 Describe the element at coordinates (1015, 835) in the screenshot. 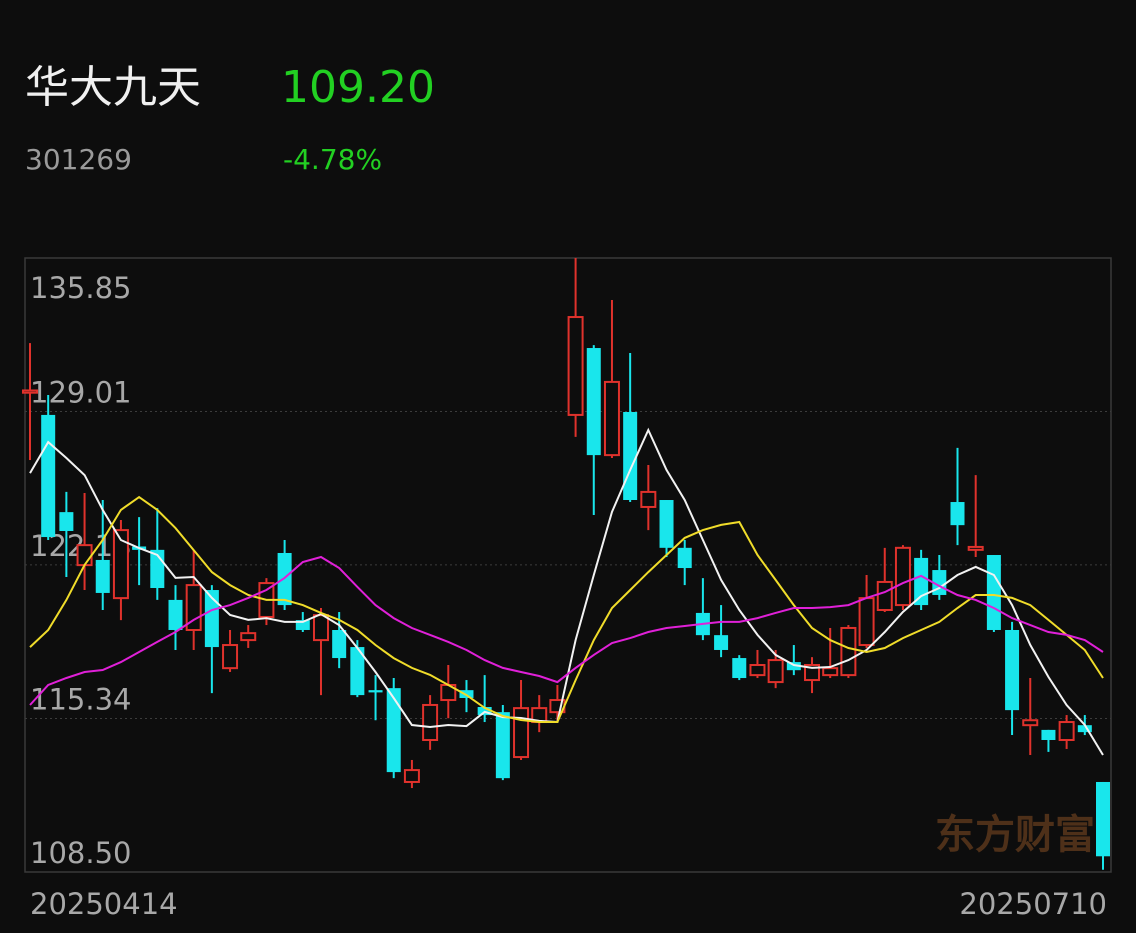

I see `watermark: 东方财富` at that location.